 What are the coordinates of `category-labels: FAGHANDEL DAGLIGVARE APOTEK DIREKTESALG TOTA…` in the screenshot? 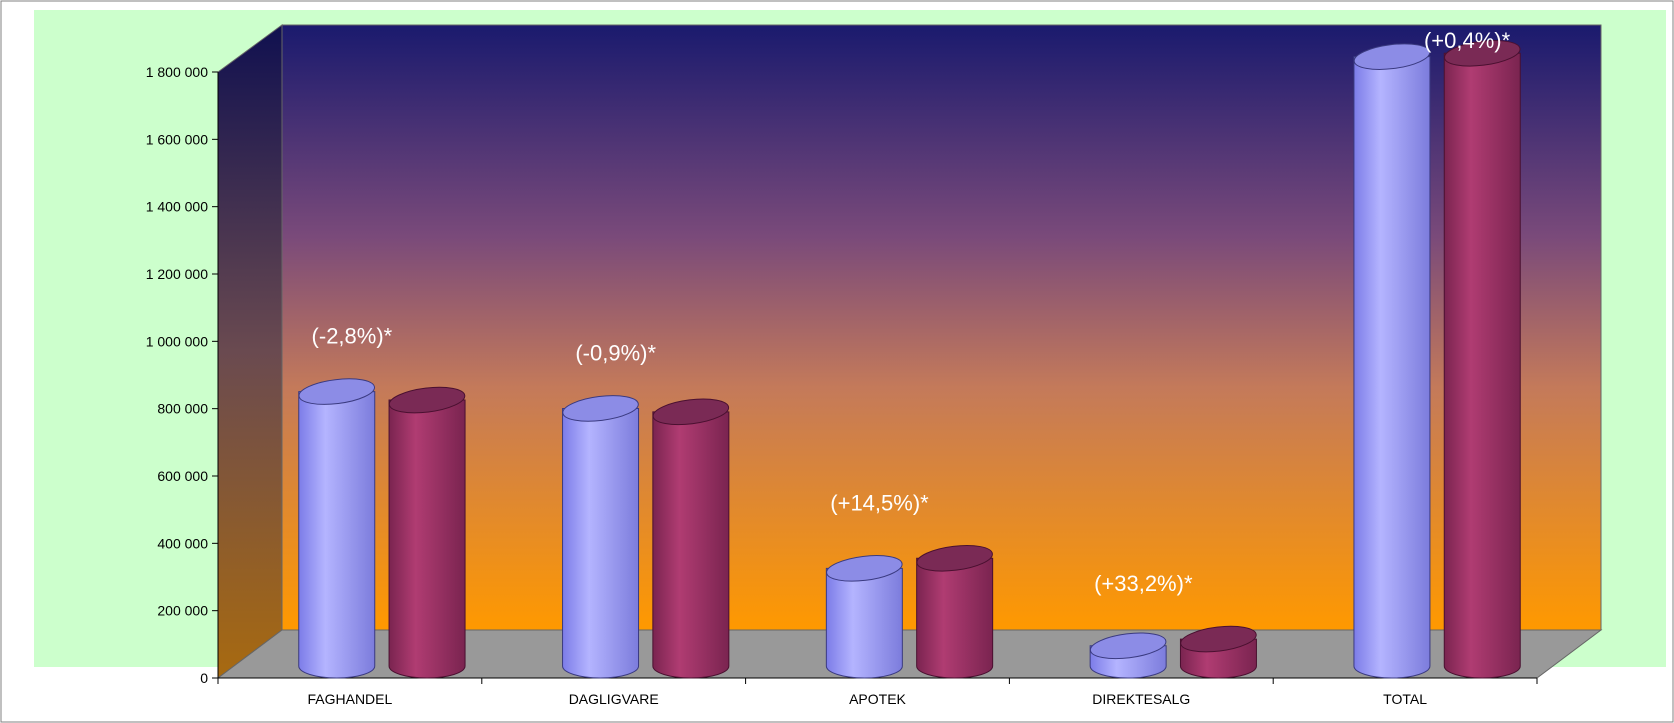 It's located at (867, 699).